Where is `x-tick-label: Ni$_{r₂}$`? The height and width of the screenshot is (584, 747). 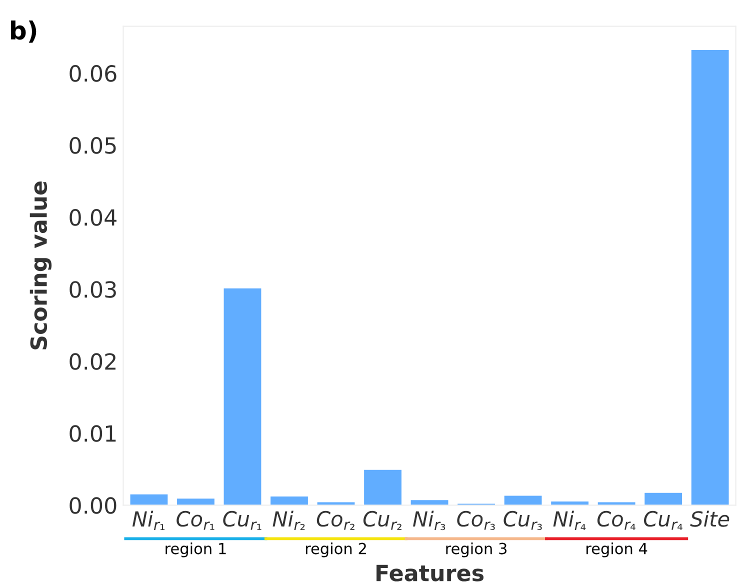 x-tick-label: Ni$_{r₂}$ is located at coordinates (288, 520).